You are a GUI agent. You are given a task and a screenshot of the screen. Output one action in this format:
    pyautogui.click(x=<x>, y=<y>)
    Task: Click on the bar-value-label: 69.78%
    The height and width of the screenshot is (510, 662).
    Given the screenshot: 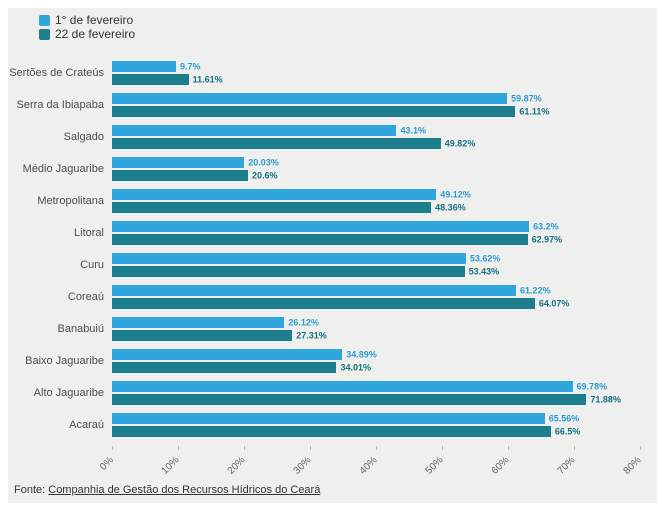 What is the action you would take?
    pyautogui.click(x=592, y=386)
    